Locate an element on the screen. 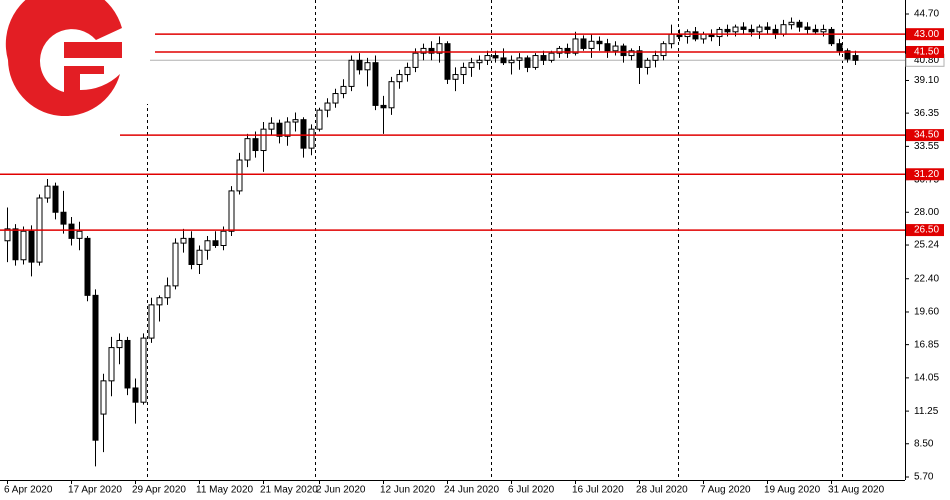  y-tick-label: 8.50 is located at coordinates (924, 443).